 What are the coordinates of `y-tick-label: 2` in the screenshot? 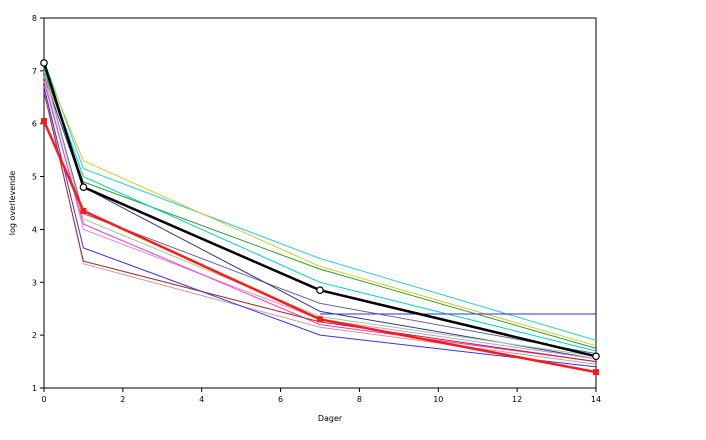 It's located at (34, 335).